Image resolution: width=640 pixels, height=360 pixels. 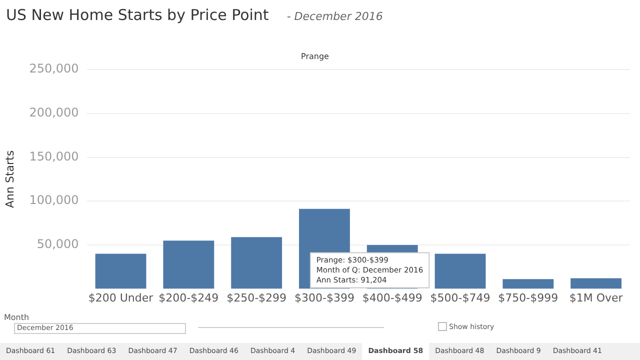 What do you see at coordinates (256, 297) in the screenshot?
I see `x-tick-label: $250-$299` at bounding box center [256, 297].